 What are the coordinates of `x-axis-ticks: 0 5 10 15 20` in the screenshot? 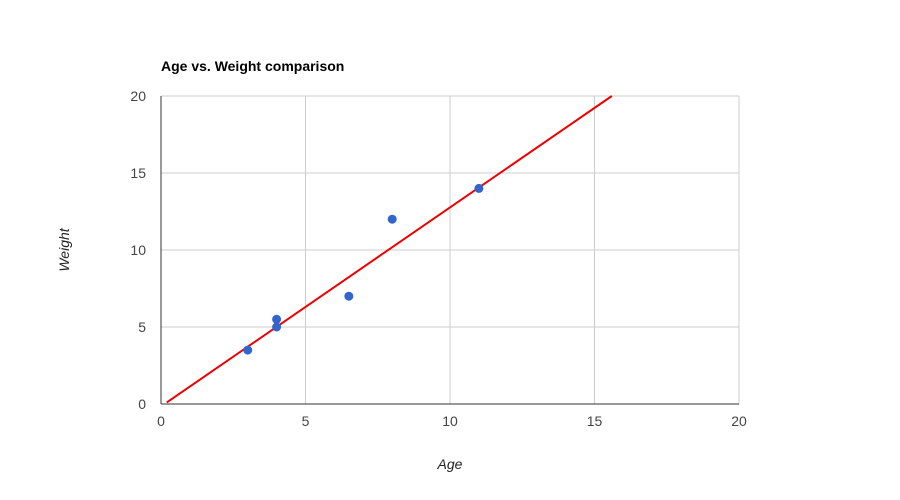 It's located at (452, 421).